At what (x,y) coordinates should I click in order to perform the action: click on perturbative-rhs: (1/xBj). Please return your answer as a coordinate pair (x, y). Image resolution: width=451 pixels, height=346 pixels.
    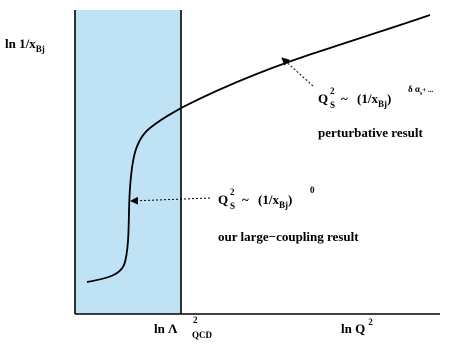
    Looking at the image, I should click on (374, 100).